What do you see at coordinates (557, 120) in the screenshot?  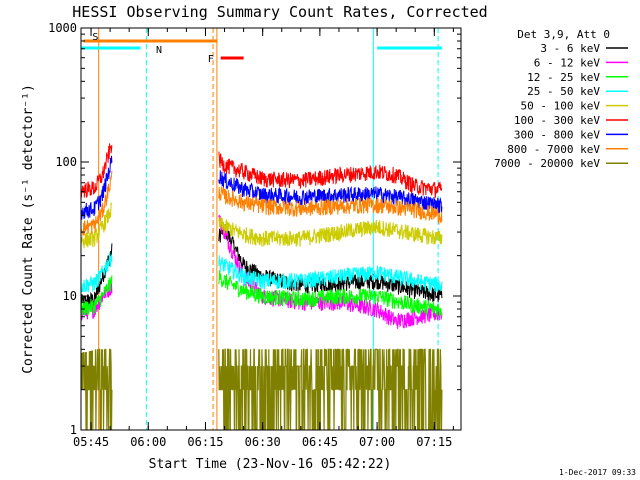 I see `legend-entry-label-5: 100 - 300 keV` at bounding box center [557, 120].